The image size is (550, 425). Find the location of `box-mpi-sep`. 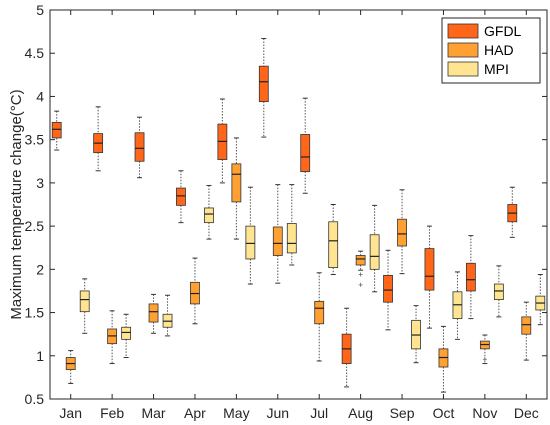

box-mpi-sep is located at coordinates (416, 334).